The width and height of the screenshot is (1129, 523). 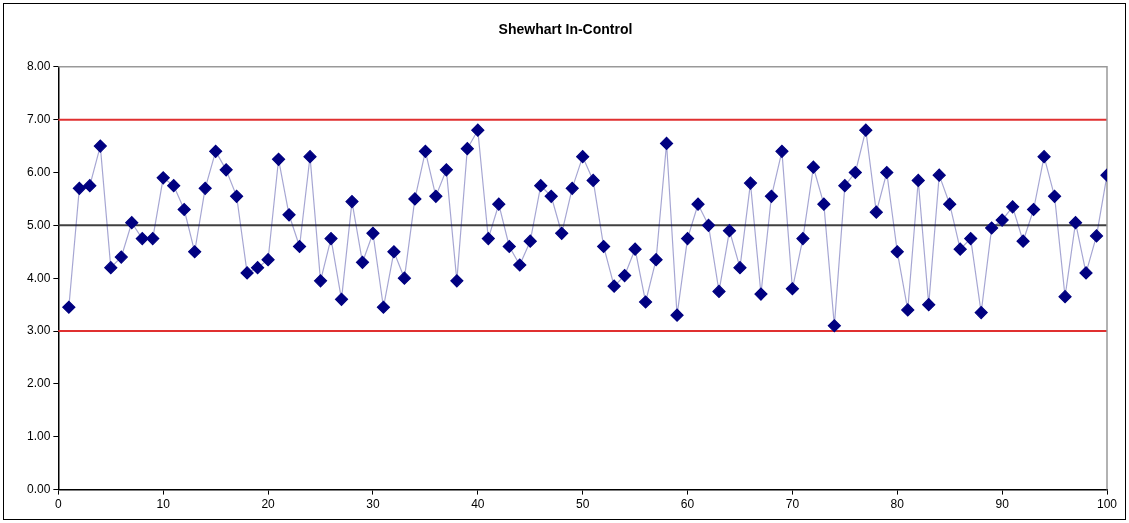 What do you see at coordinates (39, 436) in the screenshot?
I see `y-tick-label: 1.00` at bounding box center [39, 436].